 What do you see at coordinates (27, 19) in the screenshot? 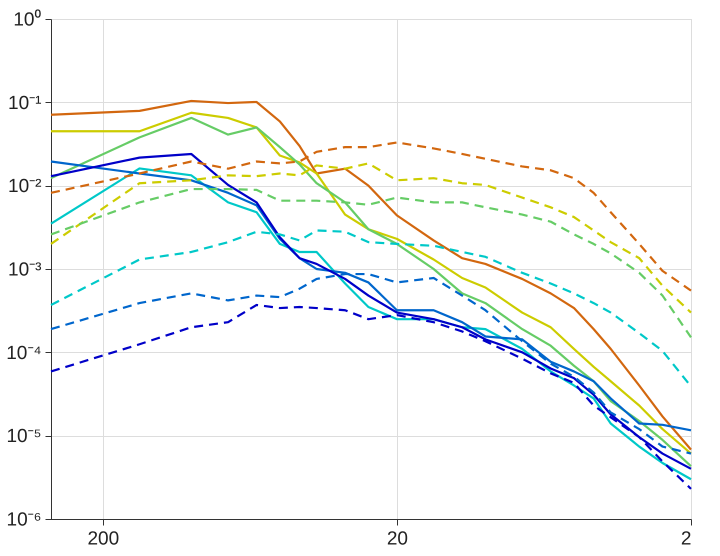
I see `y-tick-label: 10⁰` at bounding box center [27, 19].